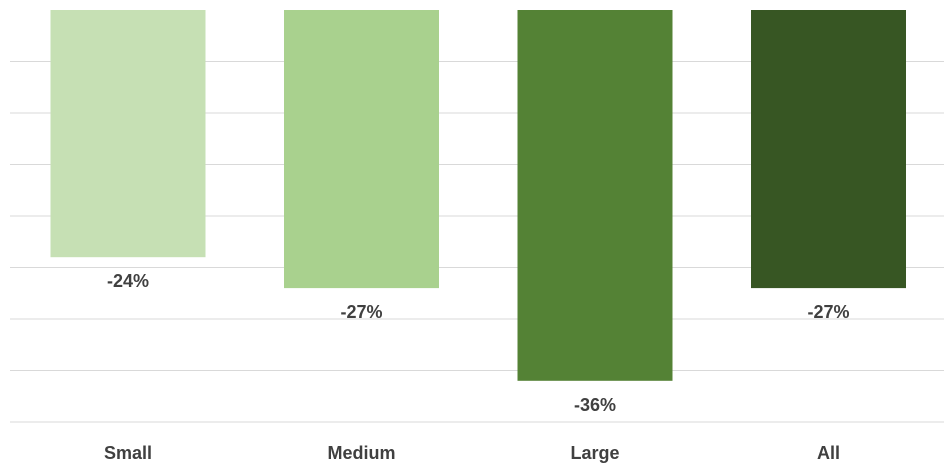 Image resolution: width=944 pixels, height=466 pixels. I want to click on data-label-small: -24%, so click(128, 281).